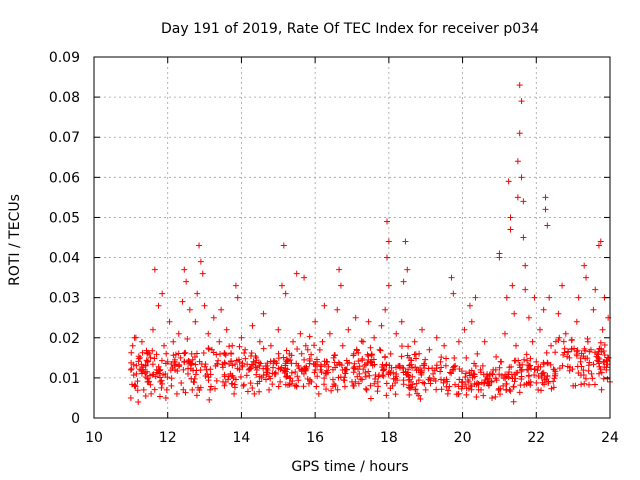 The height and width of the screenshot is (480, 640). Describe the element at coordinates (64, 138) in the screenshot. I see `y-tick-label: 0.07` at that location.